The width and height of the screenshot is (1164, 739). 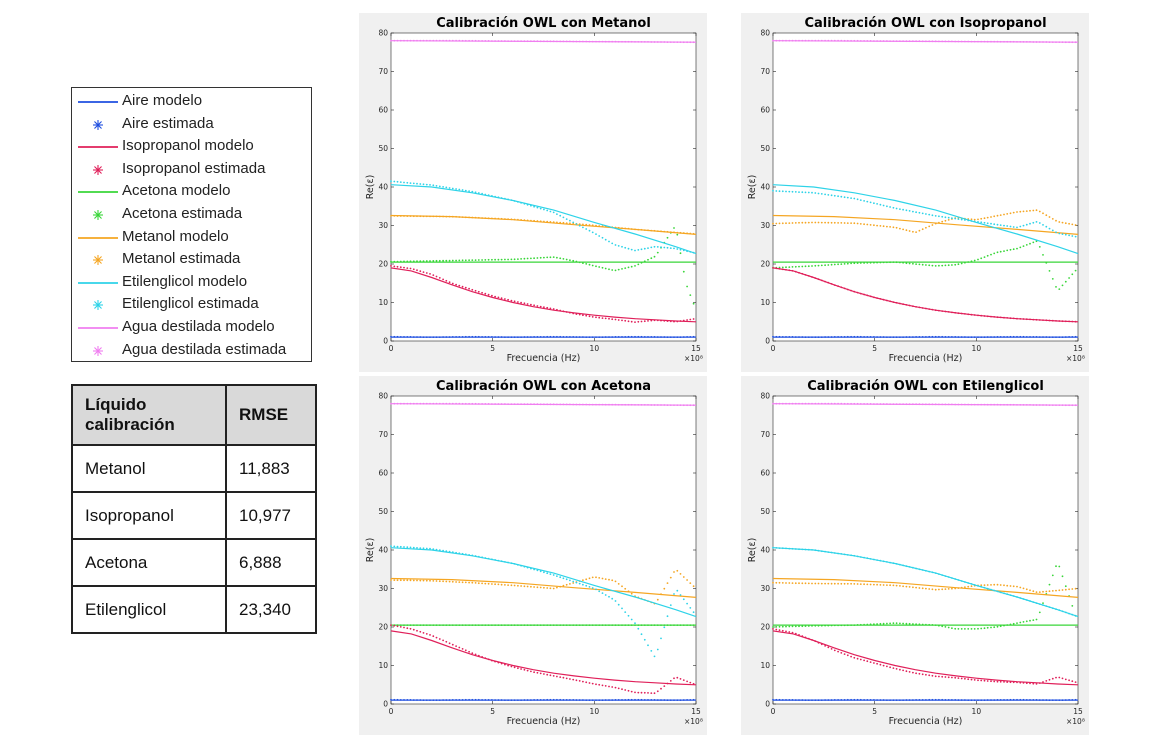 I want to click on y-tick-label: 70, so click(x=765, y=71).